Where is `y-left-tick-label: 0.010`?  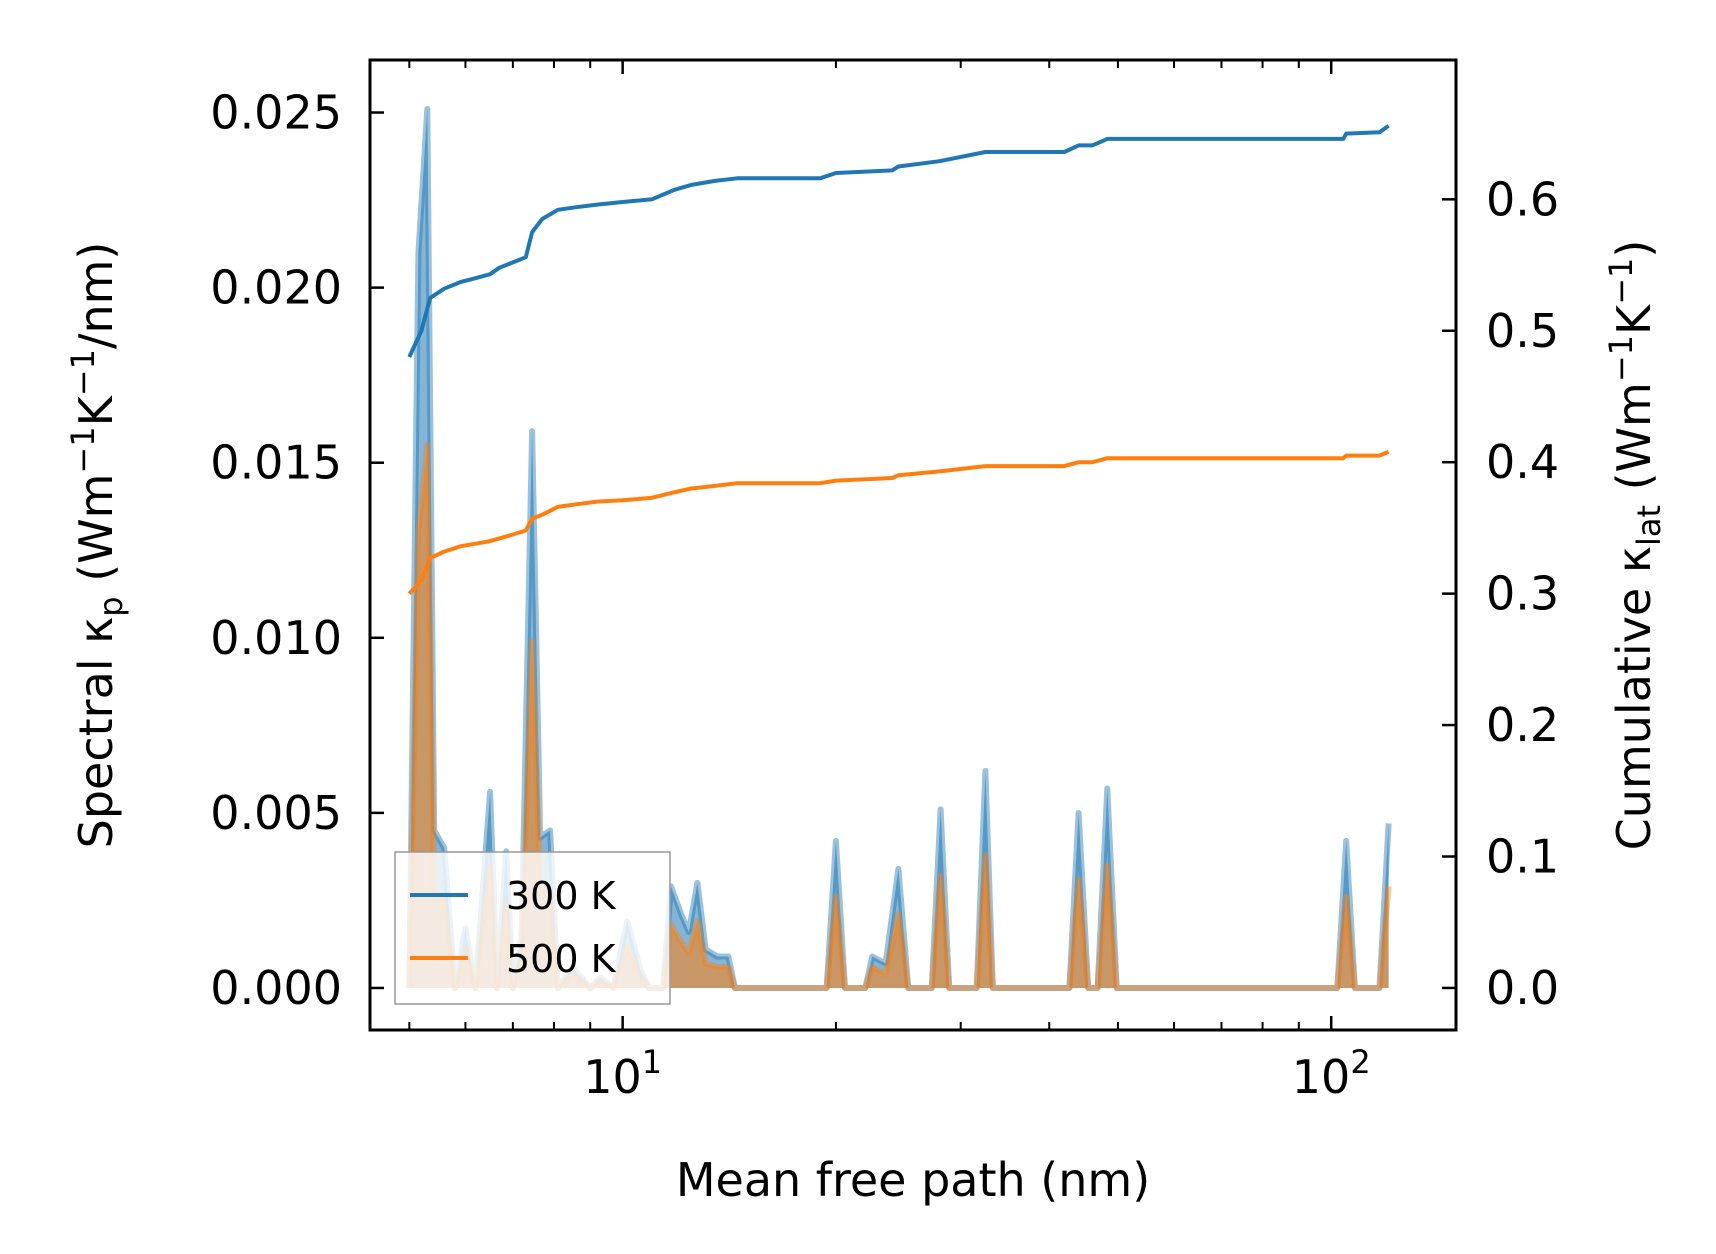
y-left-tick-label: 0.010 is located at coordinates (276, 638).